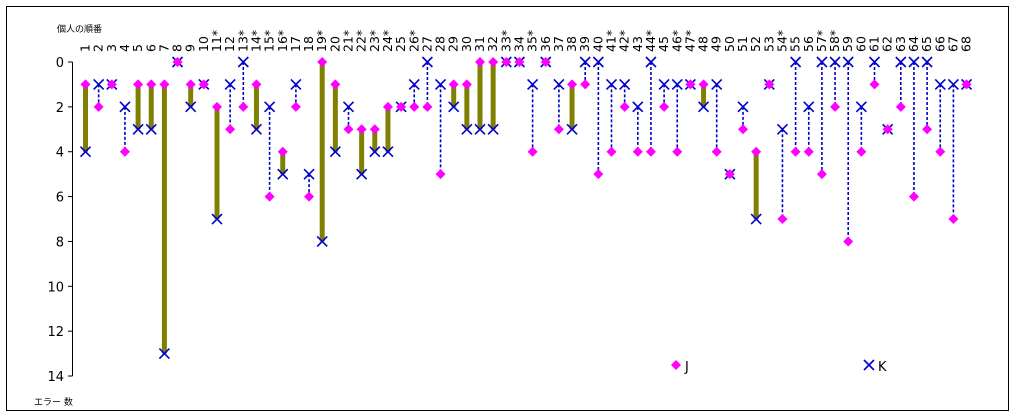  I want to click on x-tick-label: 43, so click(637, 44).